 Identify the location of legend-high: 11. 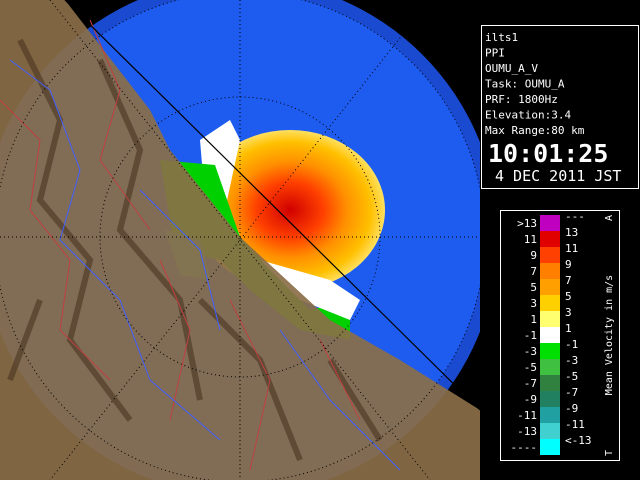
(571, 248).